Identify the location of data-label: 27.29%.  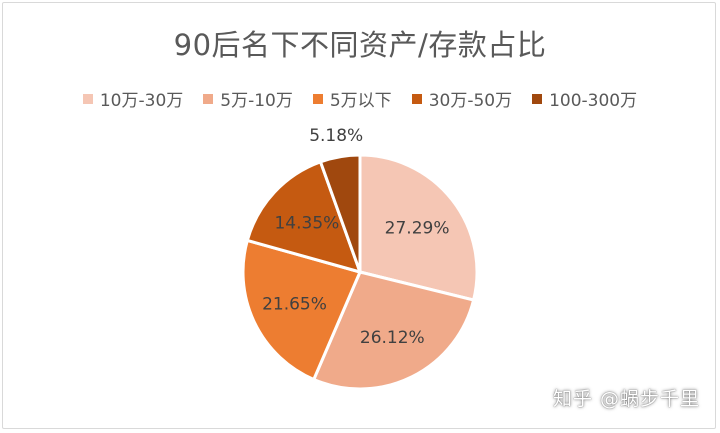
(417, 228).